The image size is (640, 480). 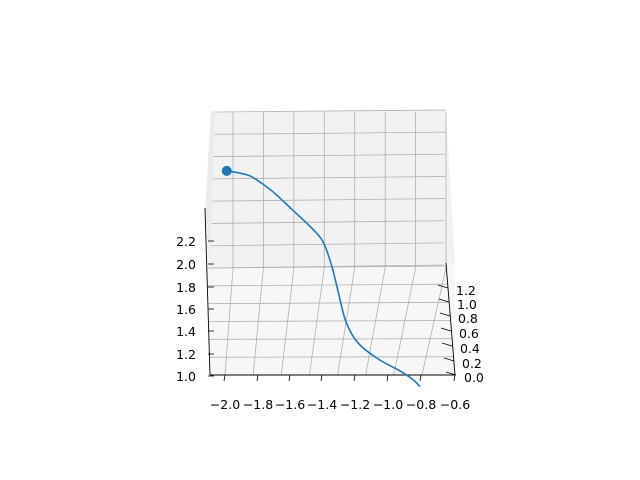 I want to click on x-tick-label: −2.0, so click(x=225, y=404).